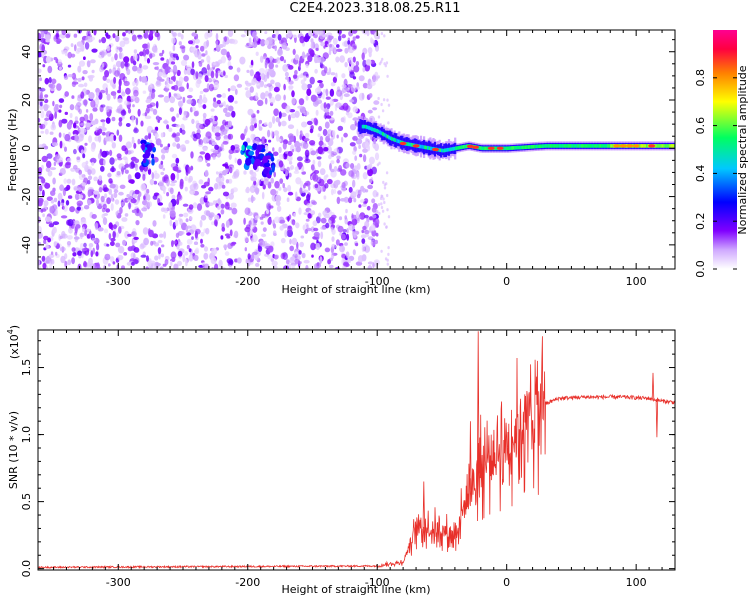  I want to click on spectrogram-x-label: Height of straight line (km), so click(355, 289).